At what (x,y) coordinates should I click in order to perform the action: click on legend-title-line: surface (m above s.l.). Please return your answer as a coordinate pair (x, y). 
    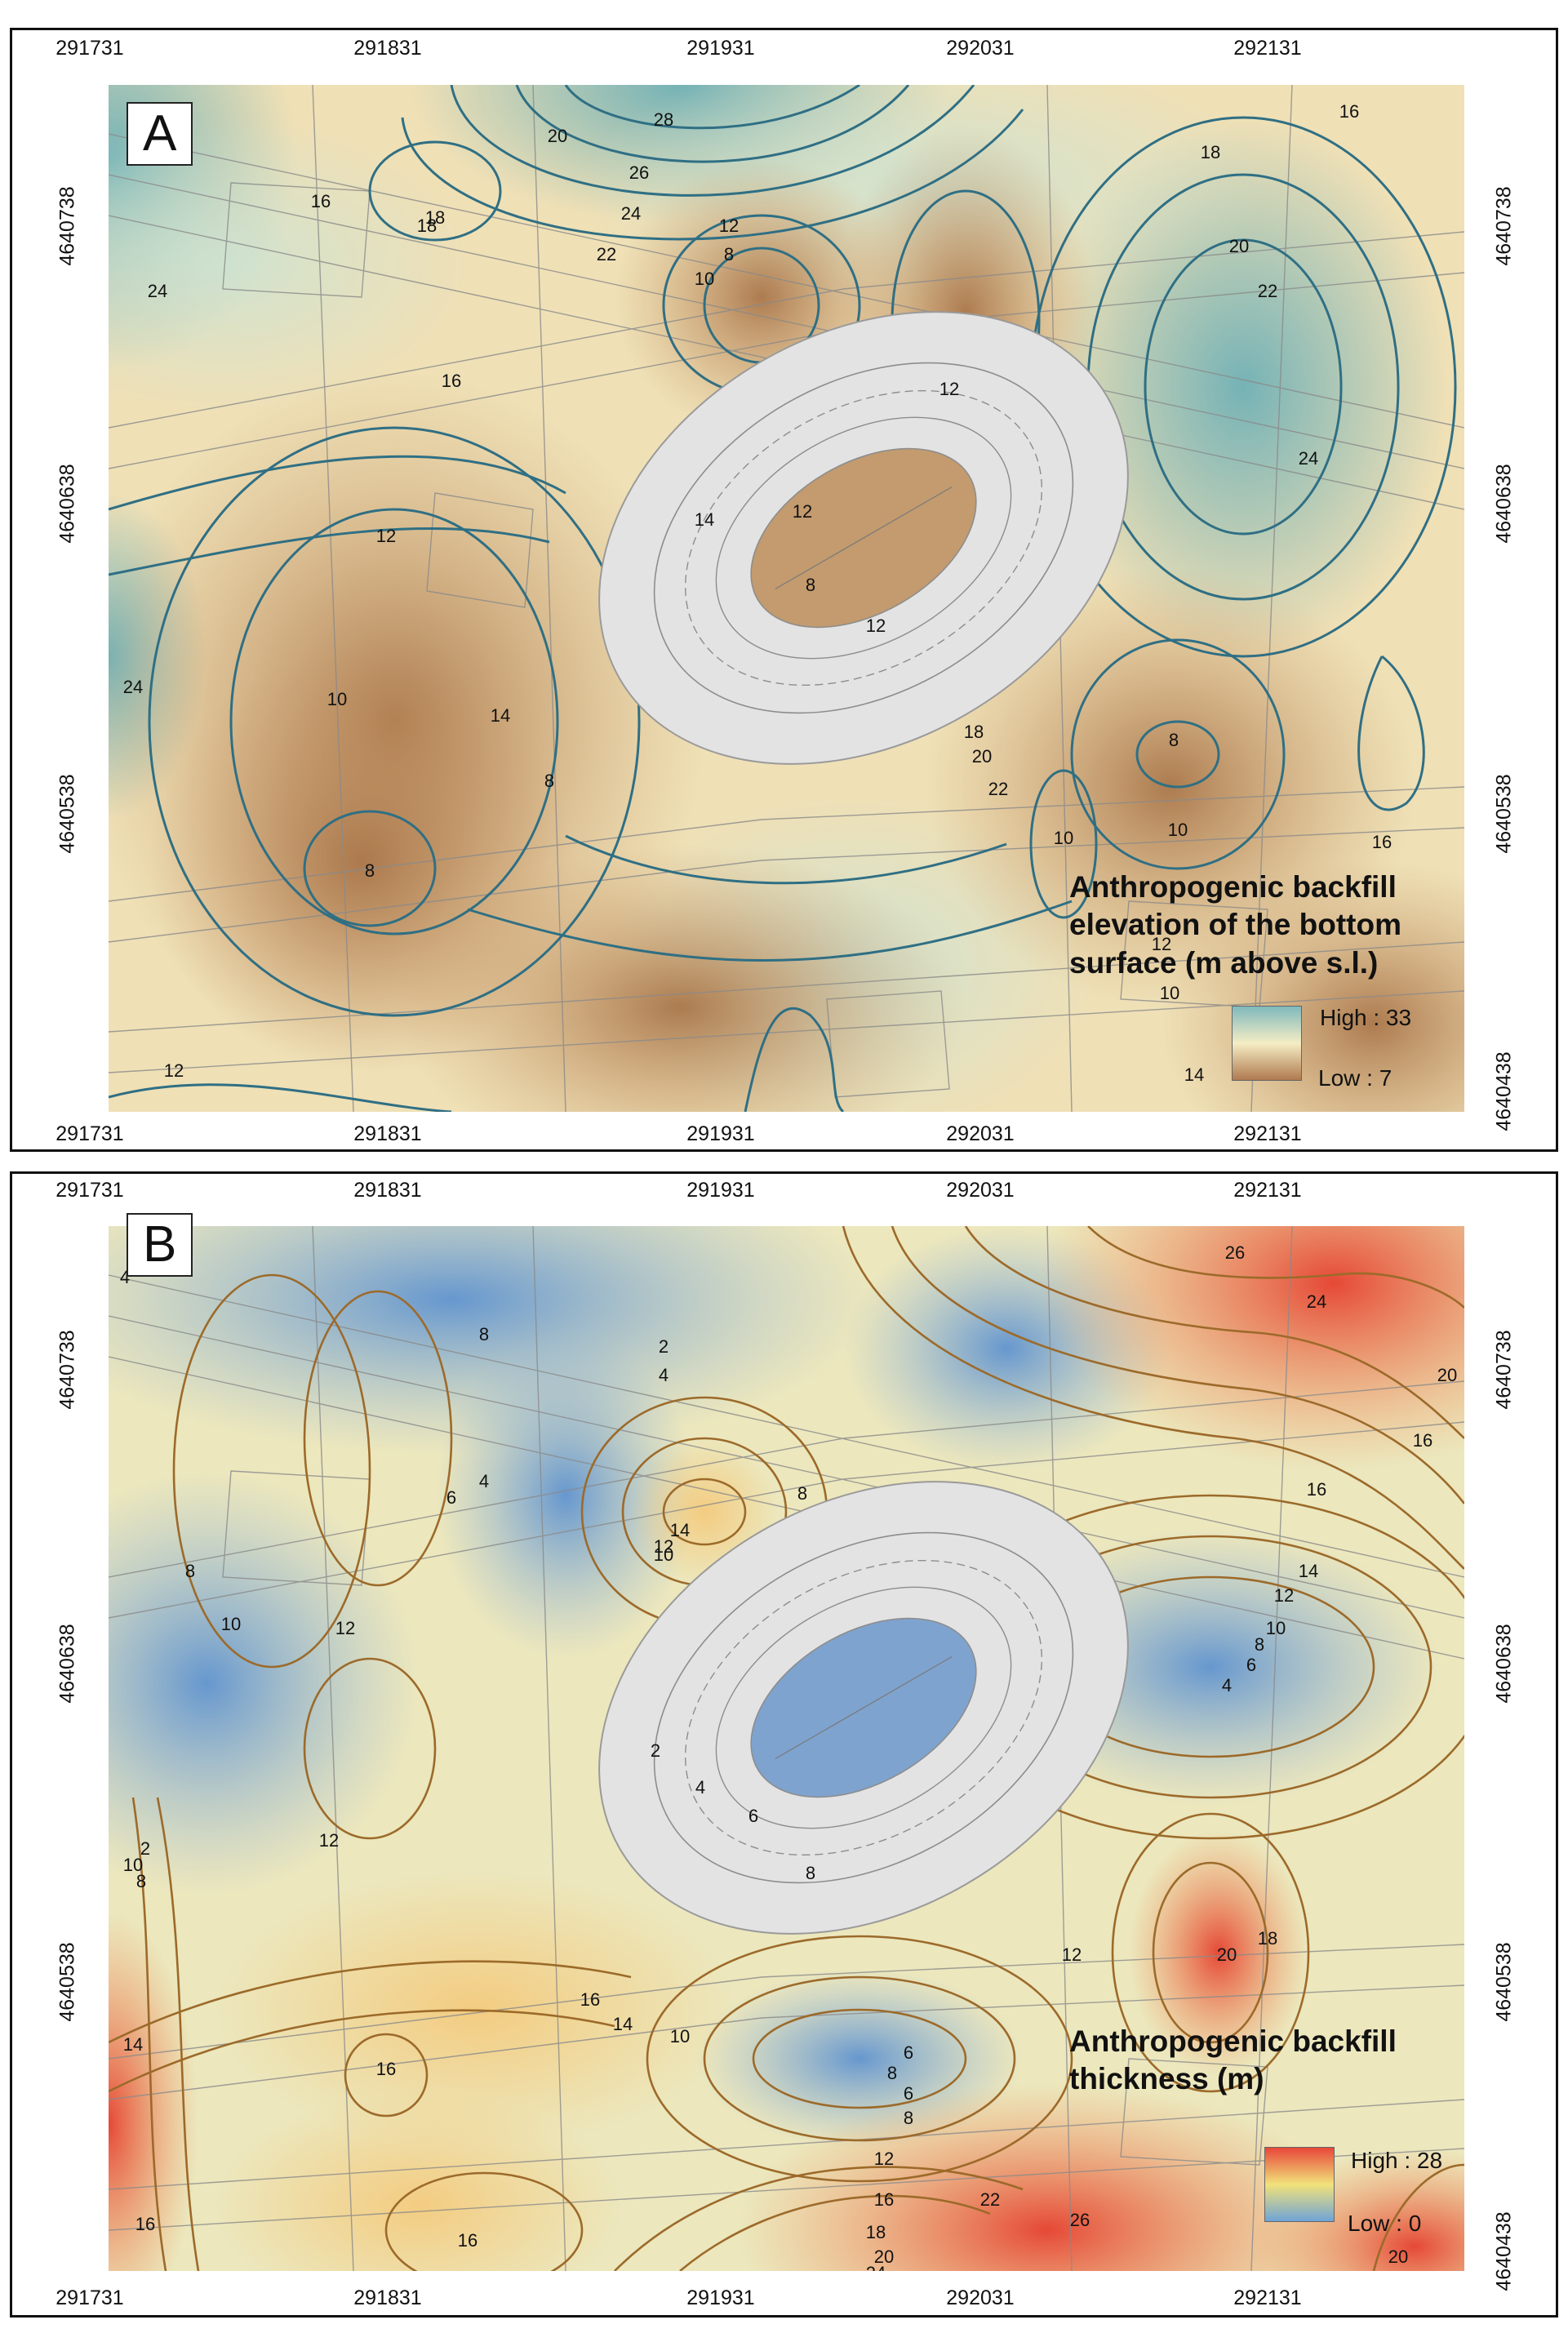
    Looking at the image, I should click on (1224, 962).